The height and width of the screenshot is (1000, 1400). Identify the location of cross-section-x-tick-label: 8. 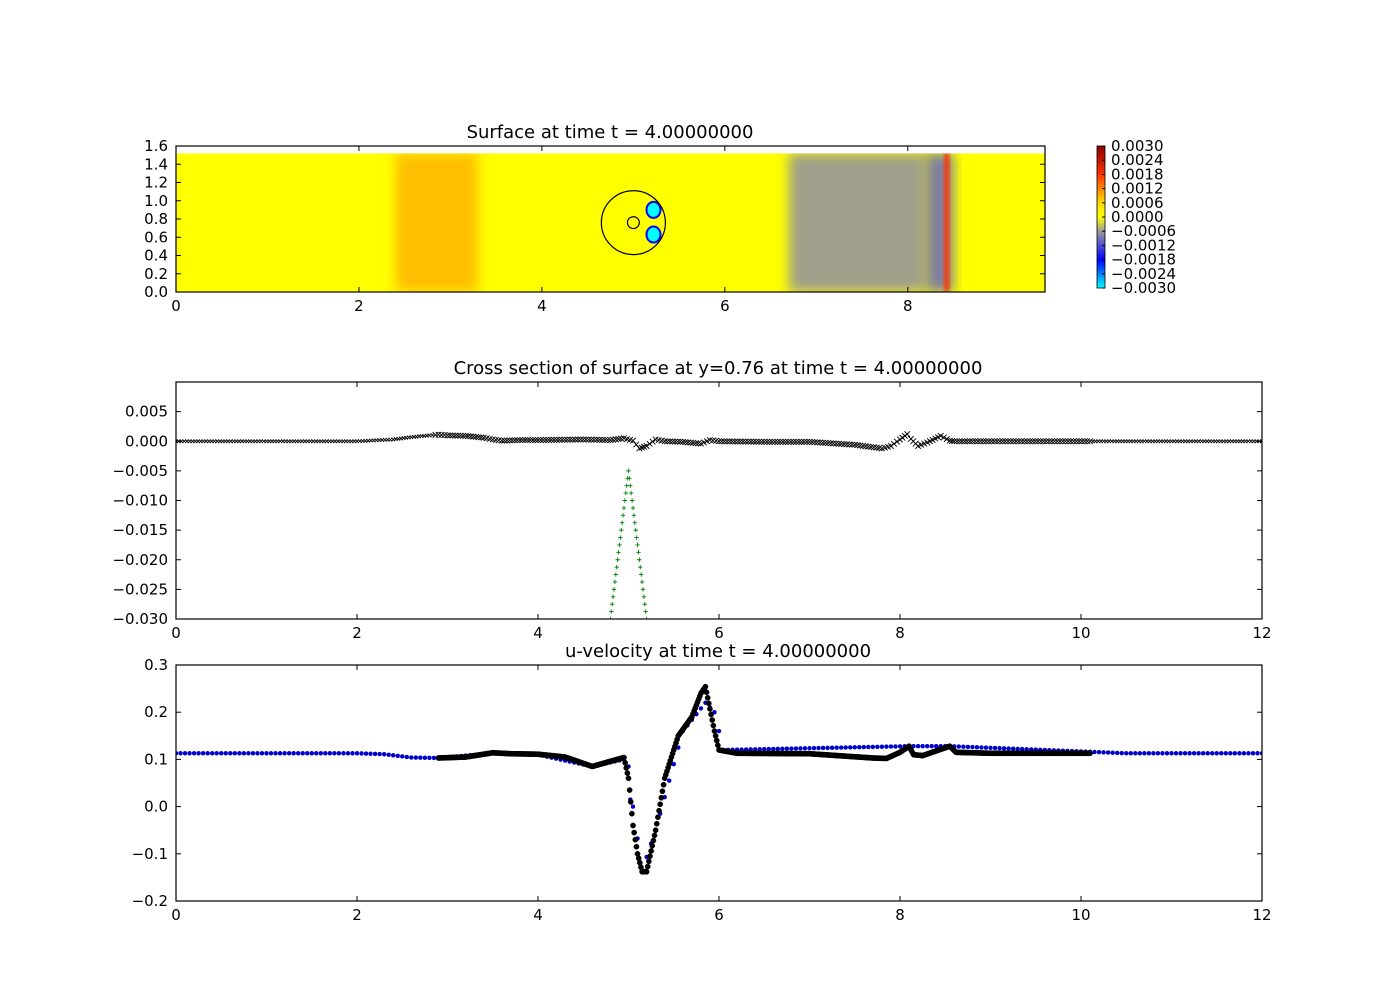
(900, 633).